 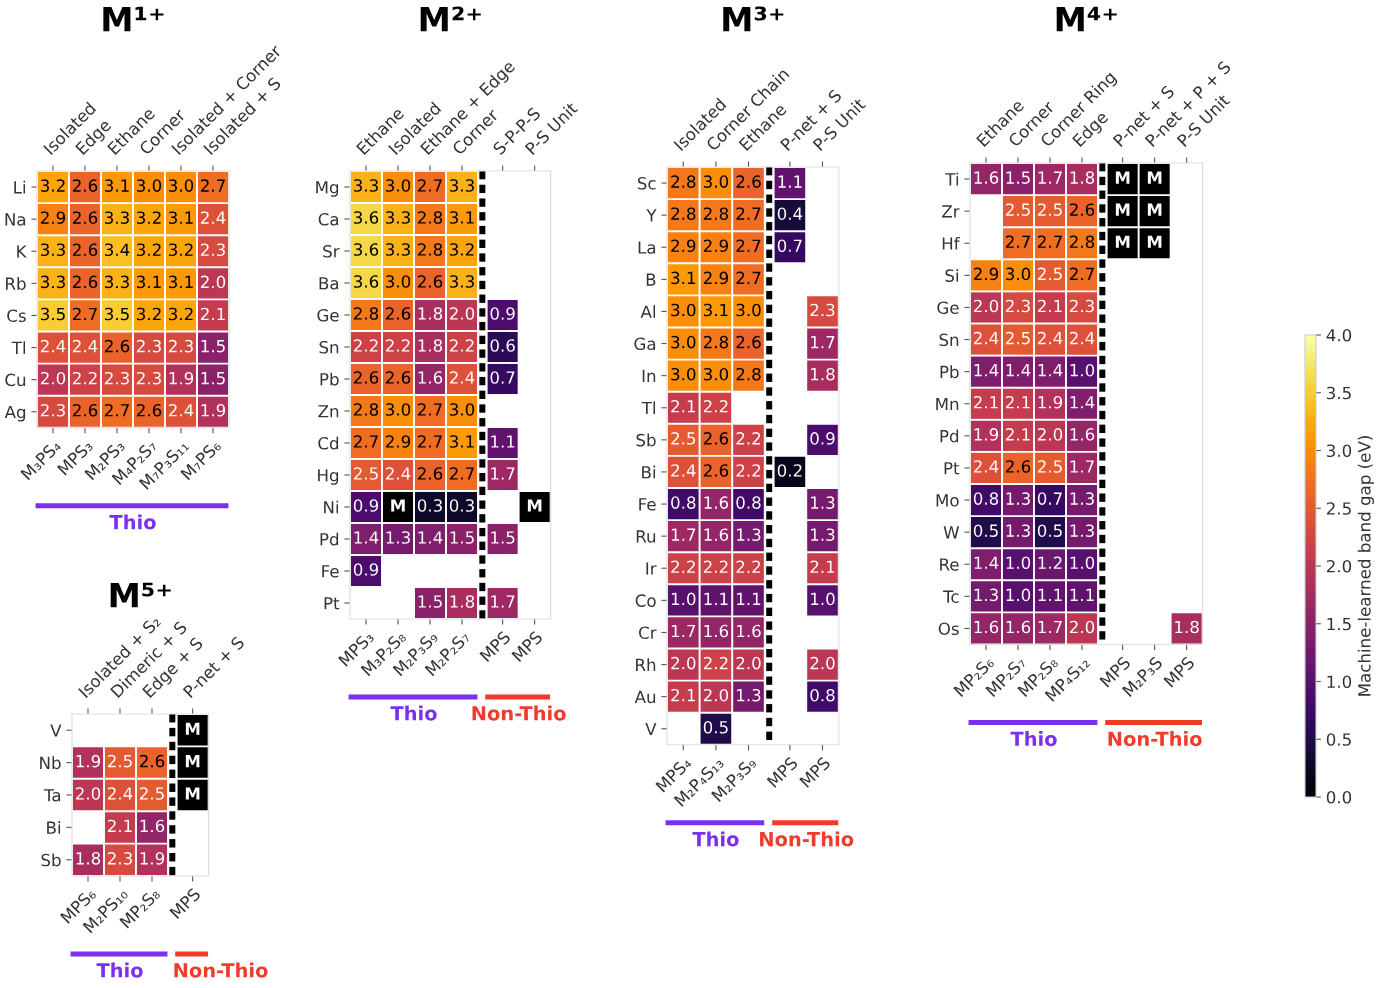 I want to click on color-bar-label: 0.0, so click(x=1339, y=797).